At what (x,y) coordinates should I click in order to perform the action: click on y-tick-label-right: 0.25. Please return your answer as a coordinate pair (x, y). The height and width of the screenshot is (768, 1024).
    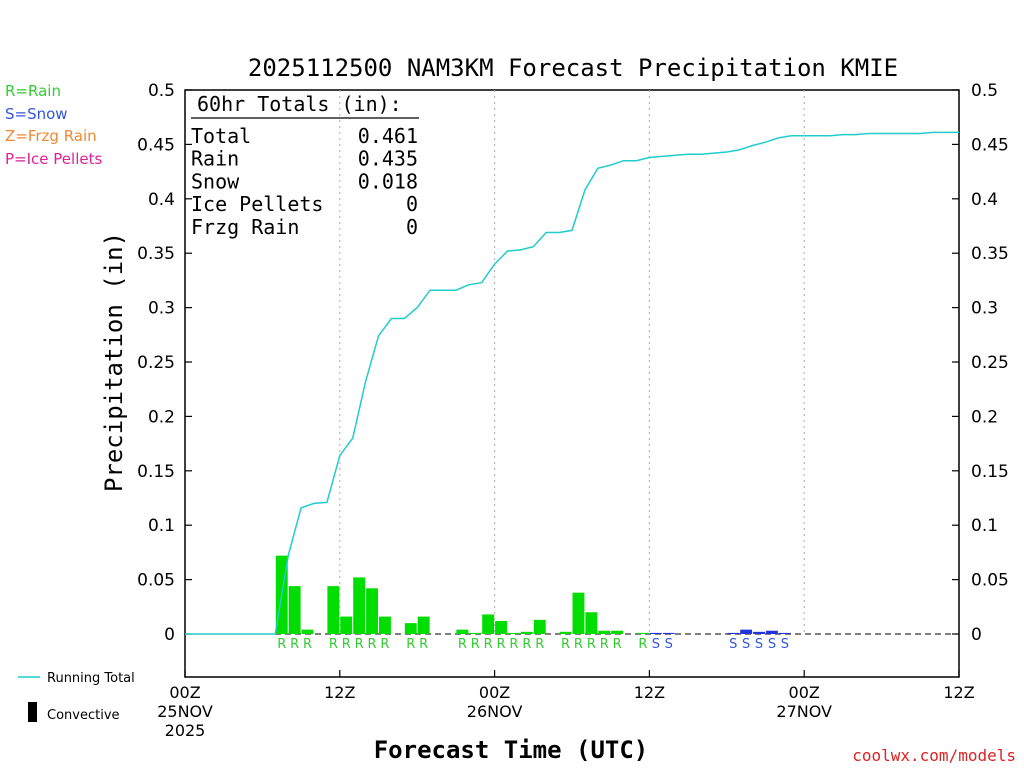
    Looking at the image, I should click on (990, 363).